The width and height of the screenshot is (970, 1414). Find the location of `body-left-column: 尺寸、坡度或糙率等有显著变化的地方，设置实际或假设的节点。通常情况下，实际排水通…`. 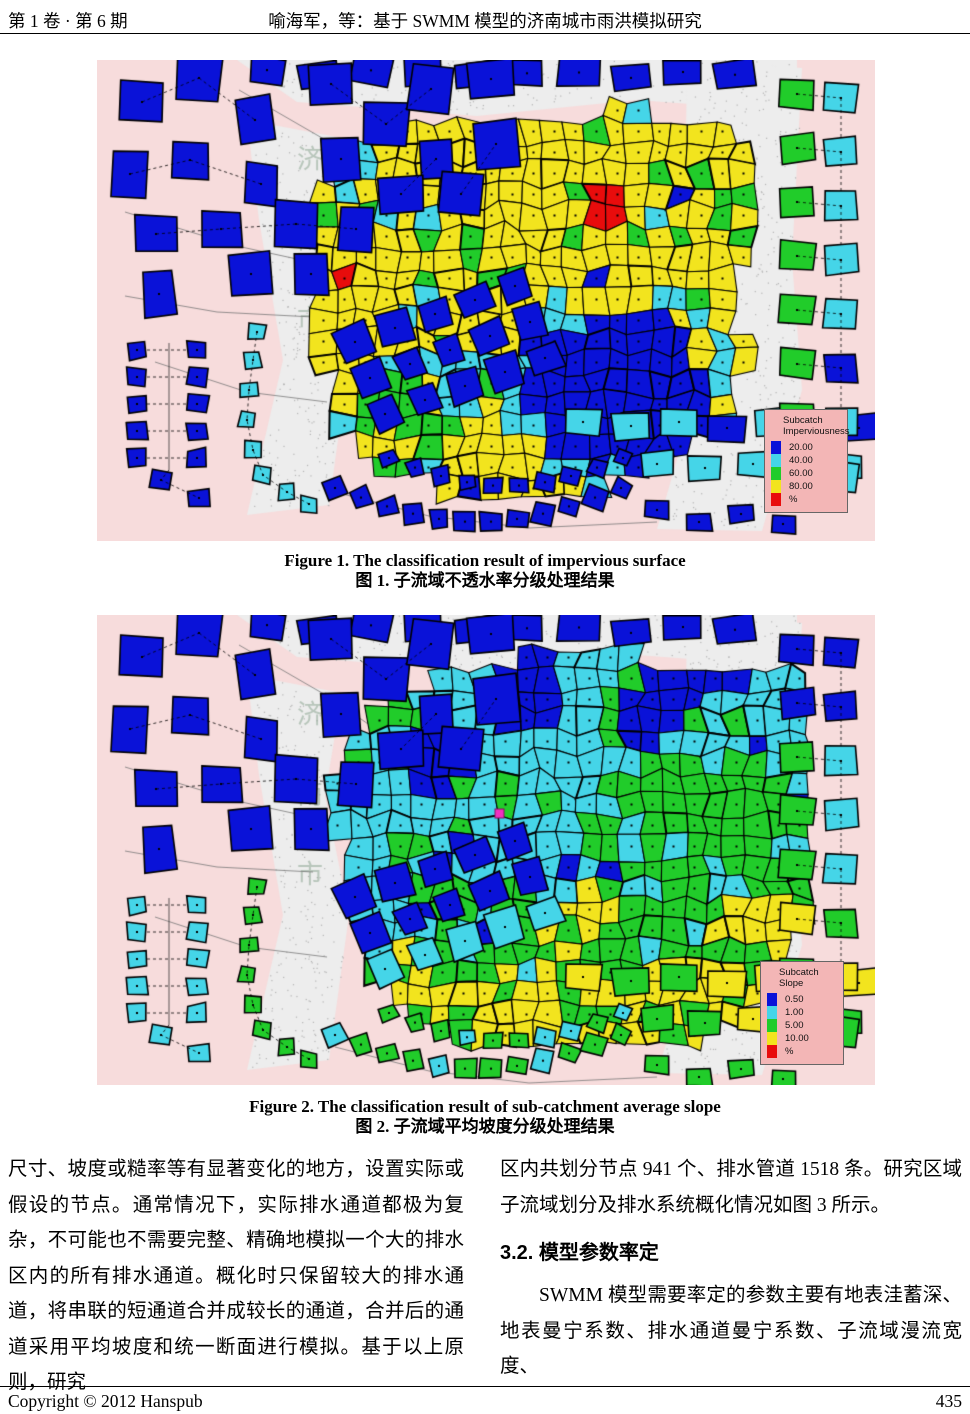

body-left-column: 尺寸、坡度或糙率等有显著变化的地方，设置实际或假设的节点。通常情况下，实际排水通… is located at coordinates (236, 1276).